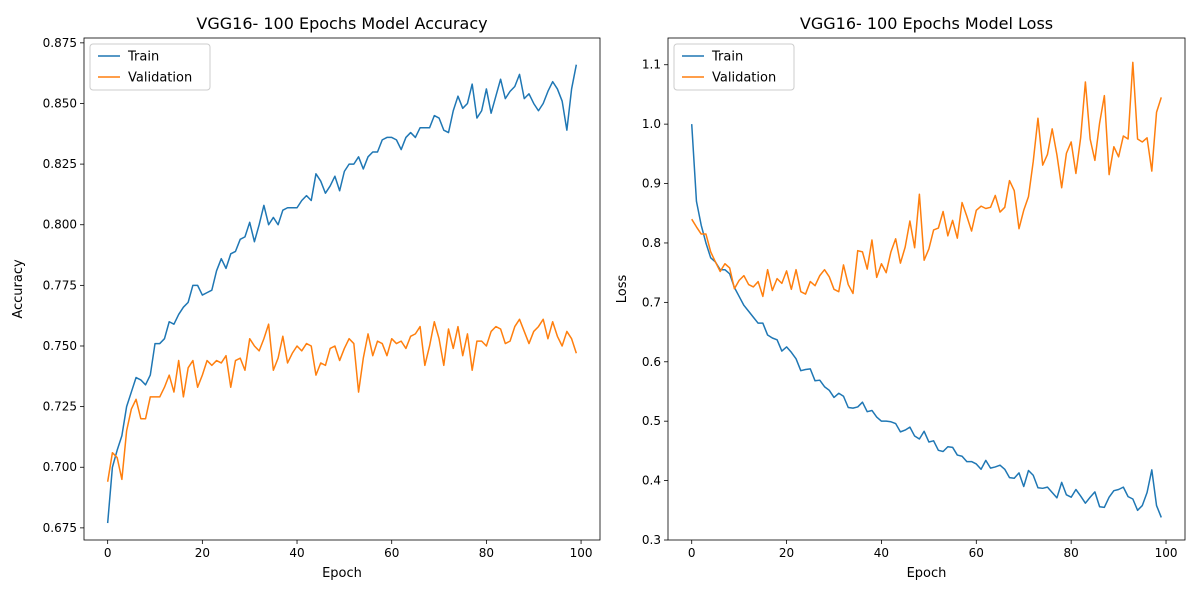 The width and height of the screenshot is (1200, 600). Describe the element at coordinates (651, 421) in the screenshot. I see `y-tick-label: 0.5` at that location.